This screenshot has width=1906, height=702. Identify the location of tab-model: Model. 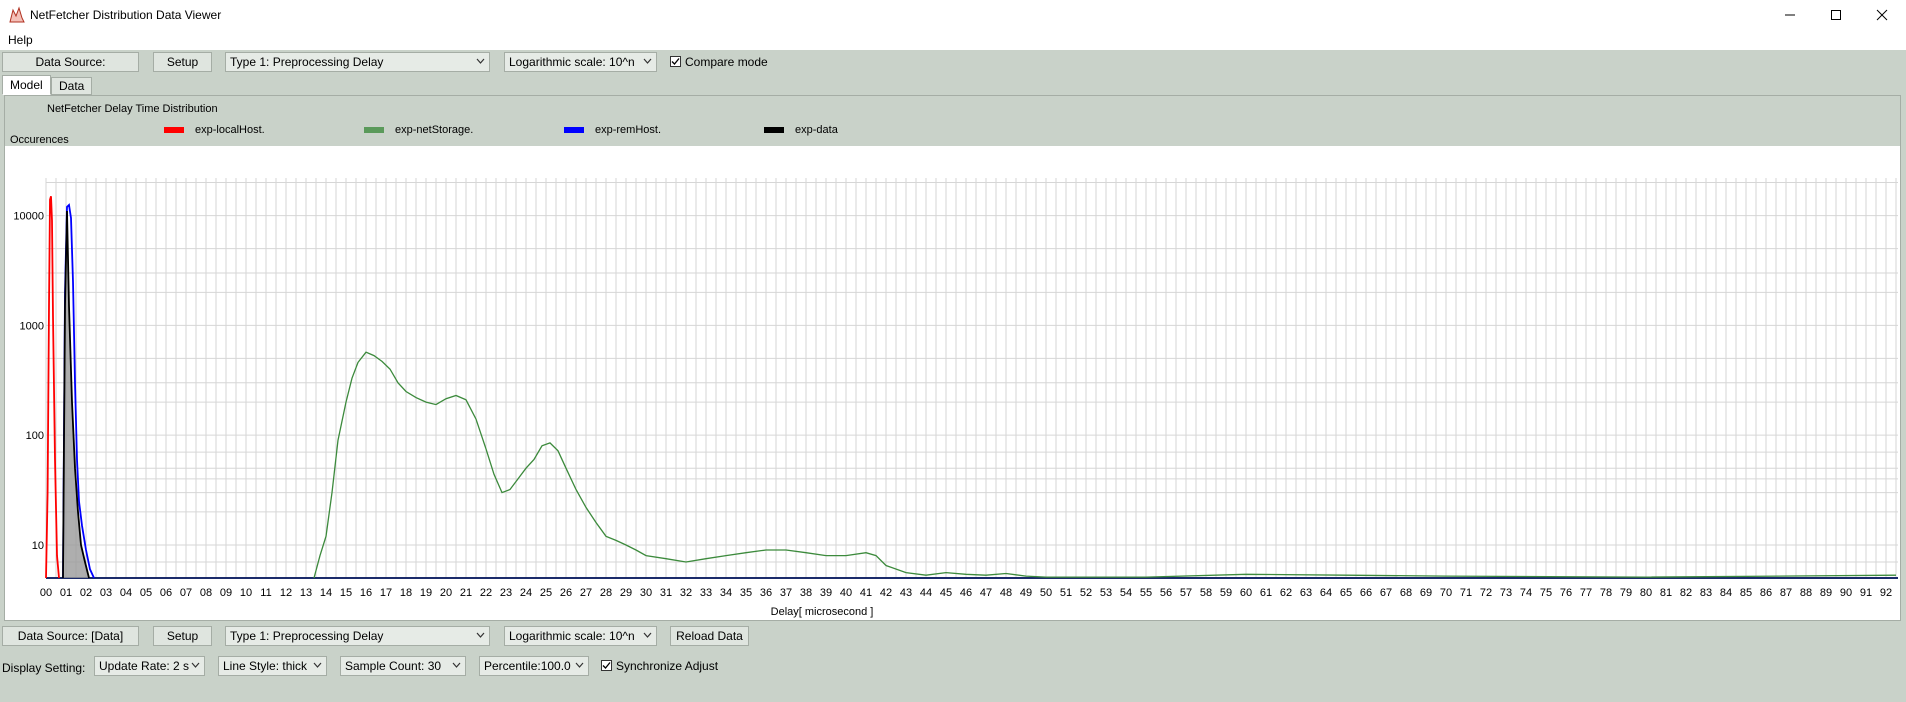
(26, 85).